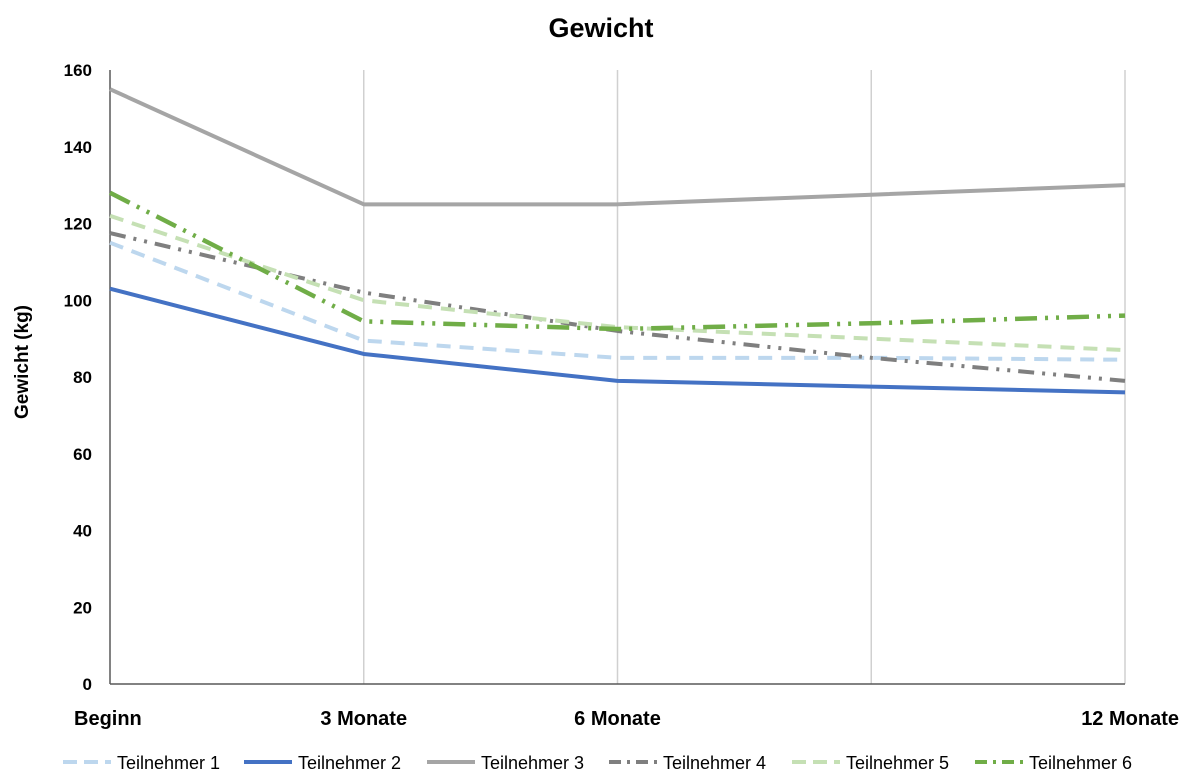 This screenshot has width=1192, height=773. I want to click on legend-label-2: Teilnehmer 2, so click(349, 763).